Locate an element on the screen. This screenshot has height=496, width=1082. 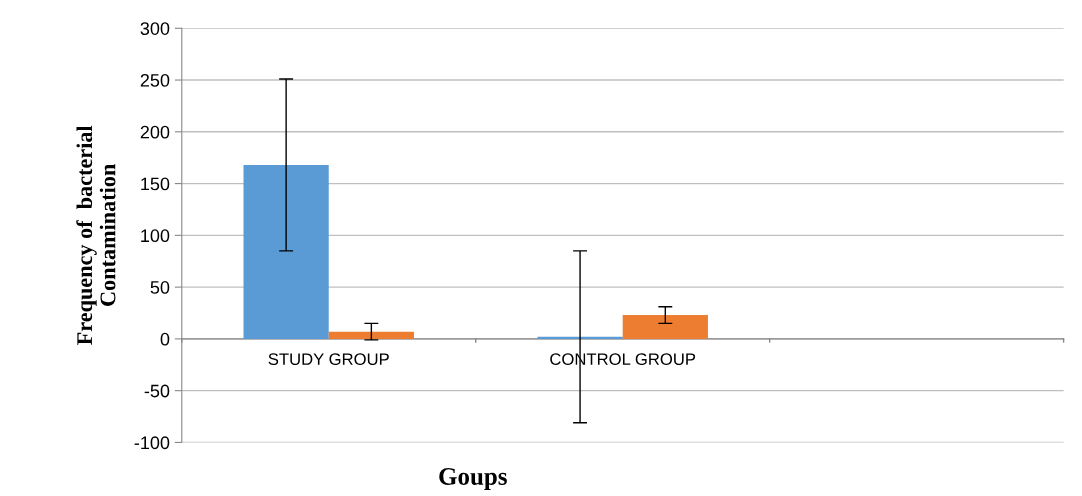
x-tick-label: STUDY GROUP is located at coordinates (328, 359).